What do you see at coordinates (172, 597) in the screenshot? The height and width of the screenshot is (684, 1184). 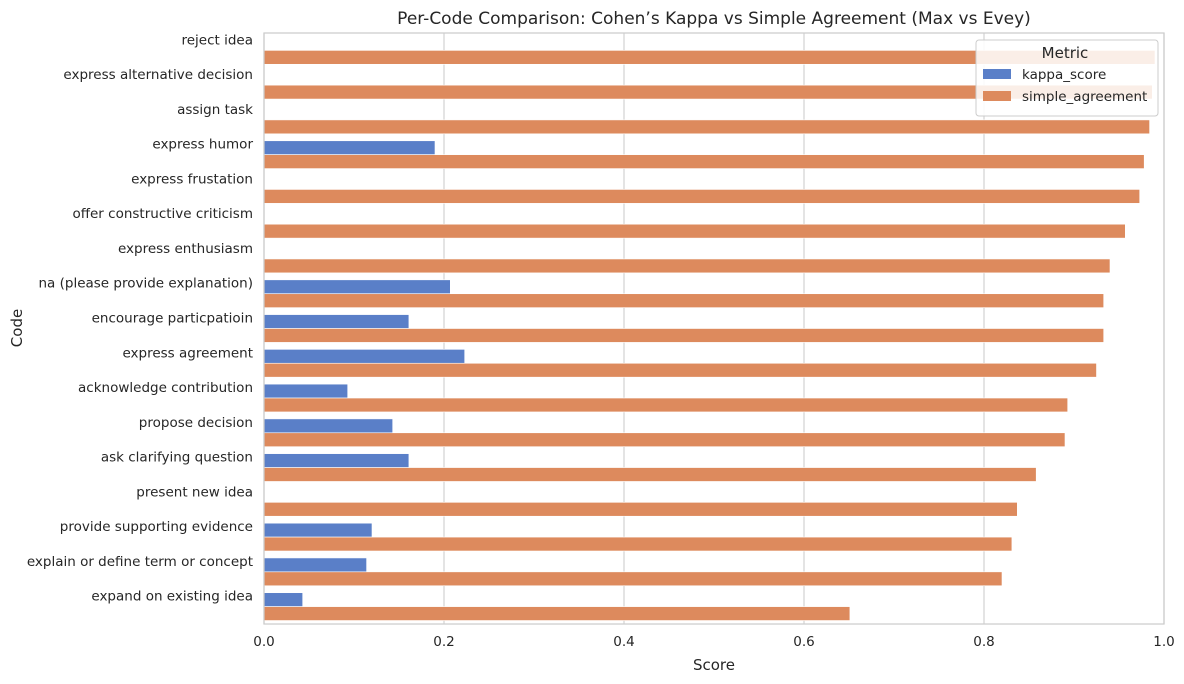 I see `y-tick-label: expand on existing idea` at bounding box center [172, 597].